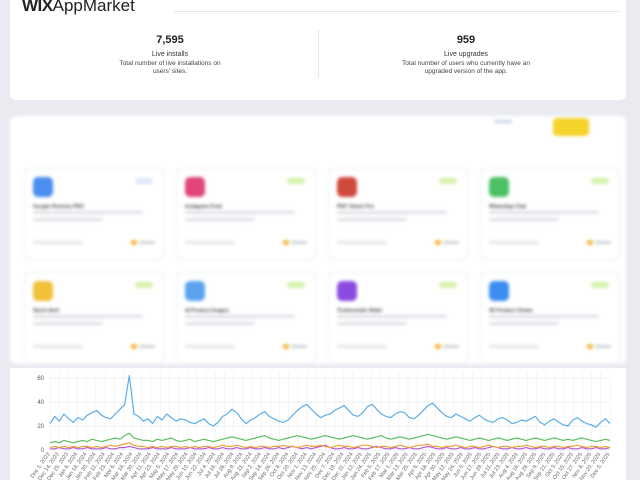 The image size is (640, 480). Describe the element at coordinates (503, 121) in the screenshot. I see `section-small-link` at that location.